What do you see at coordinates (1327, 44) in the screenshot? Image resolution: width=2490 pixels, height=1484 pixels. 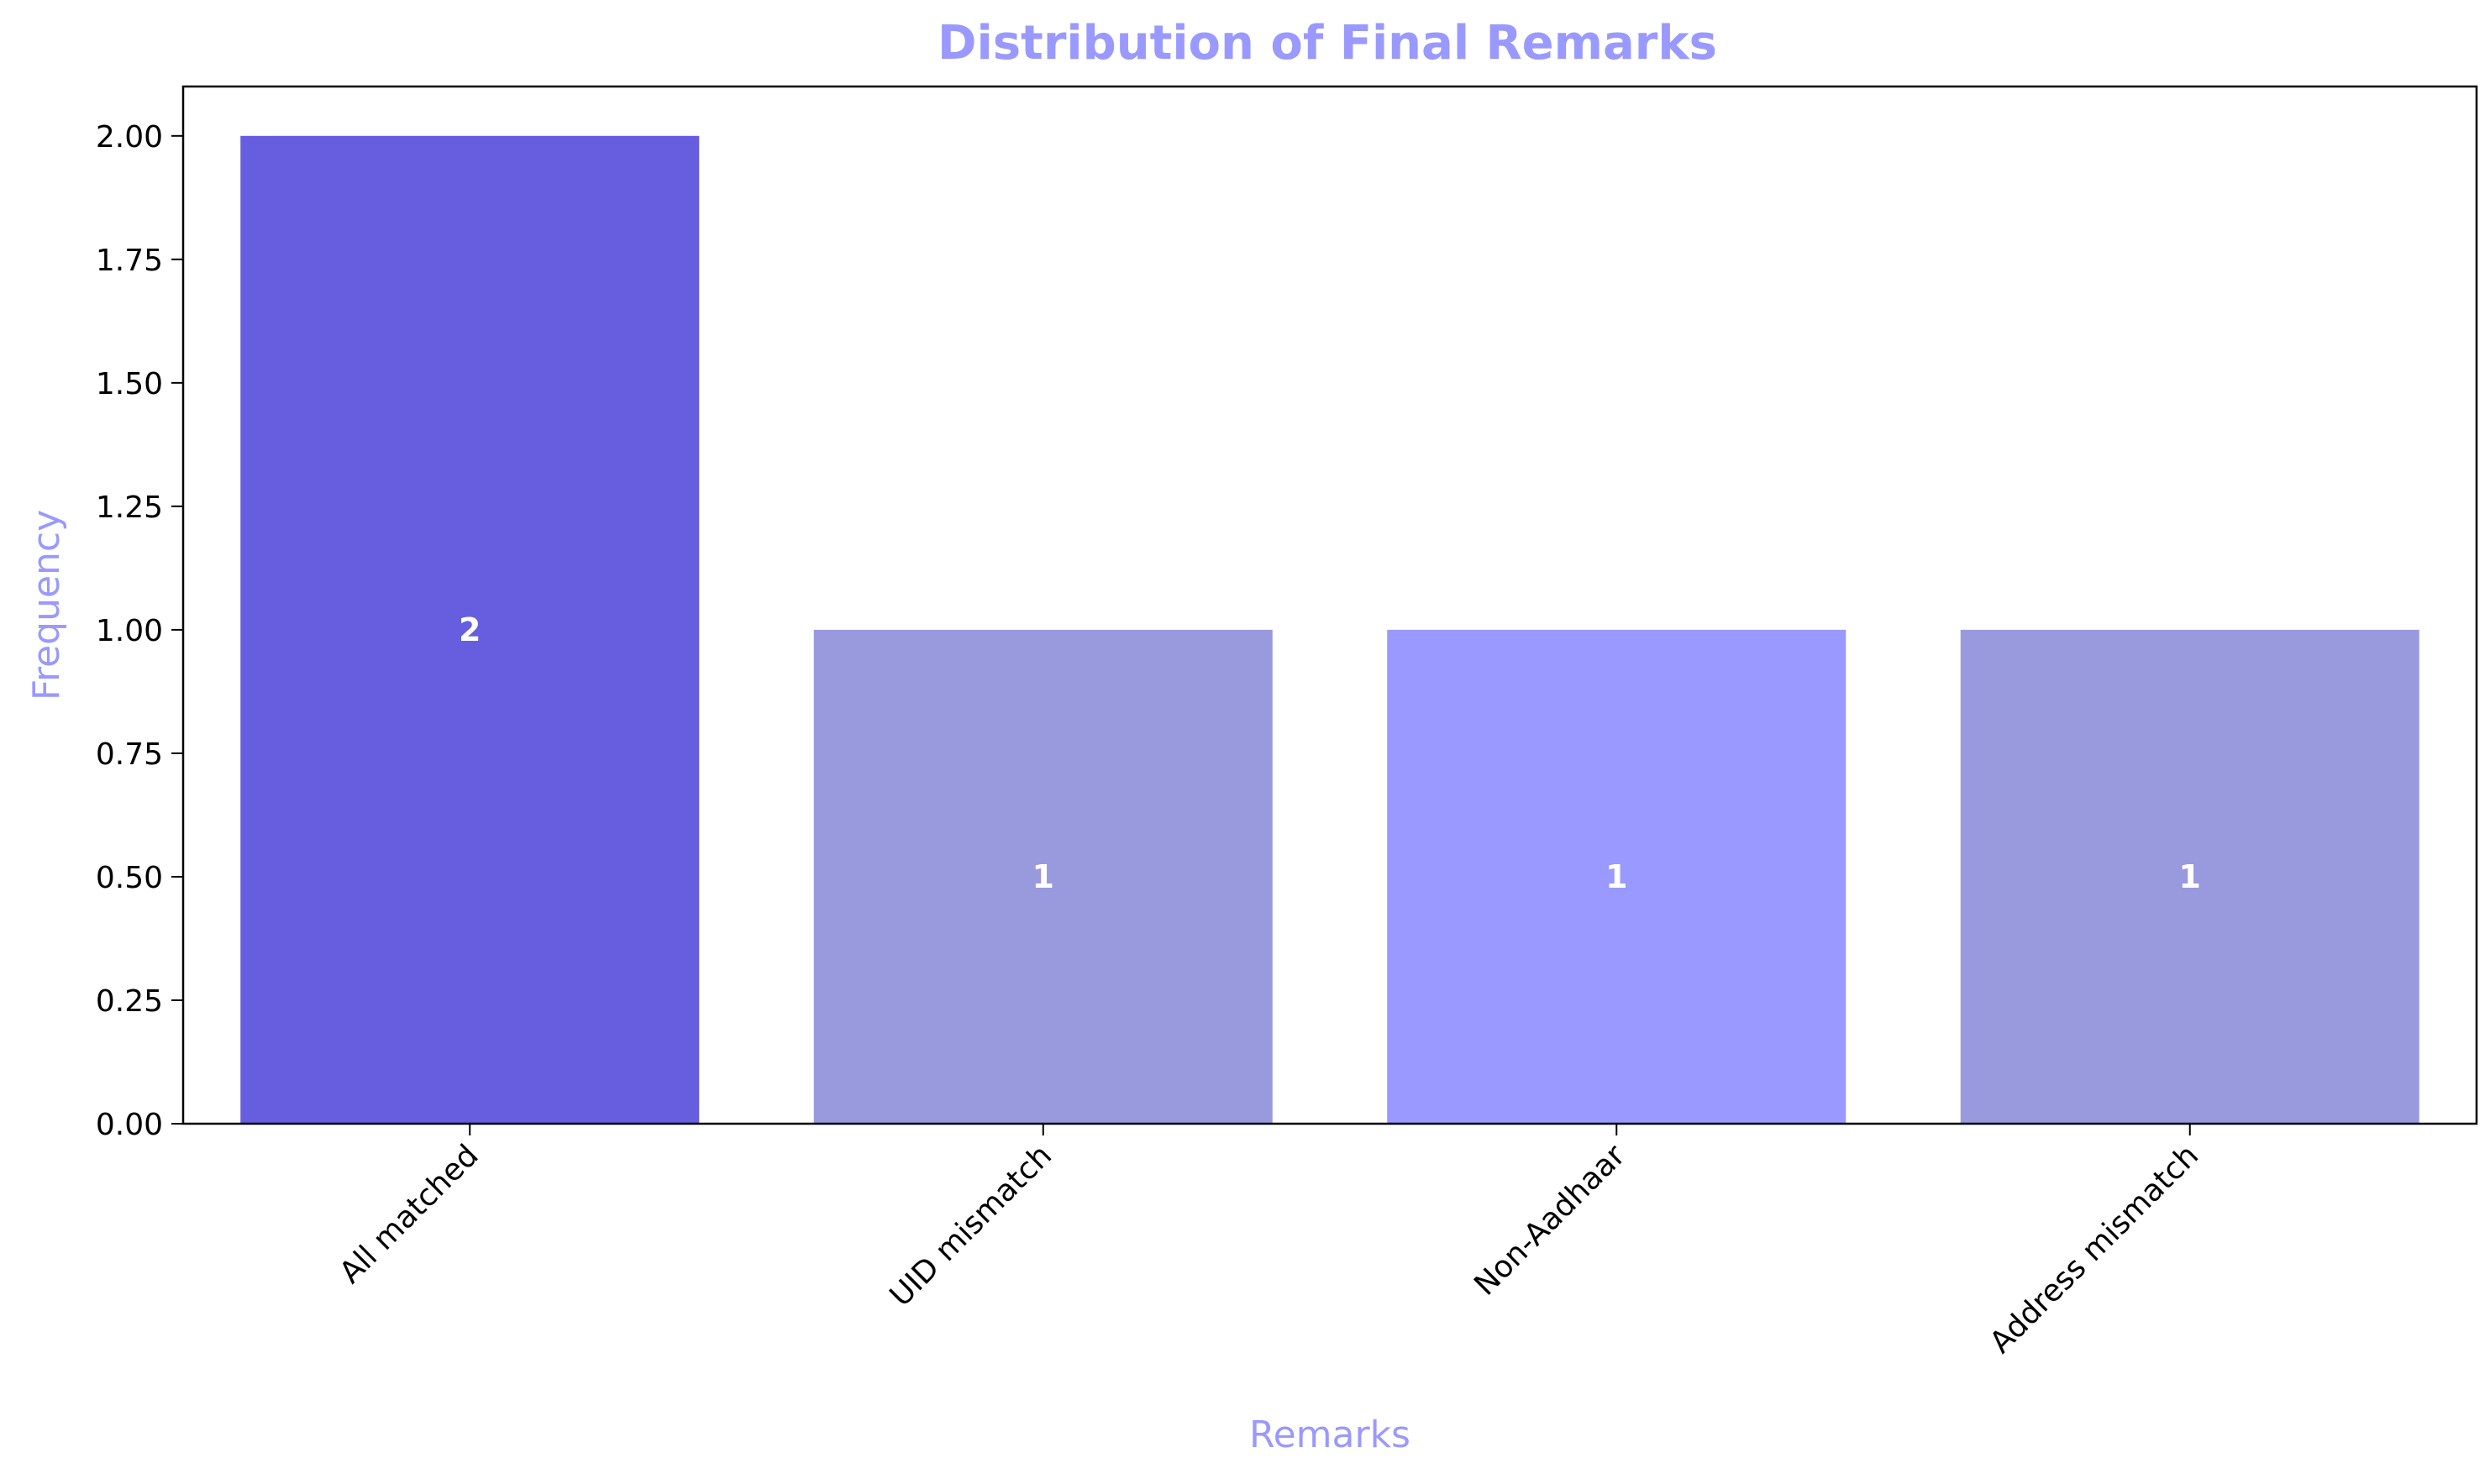 I see `chart-title: Distribution of Final Remarks` at bounding box center [1327, 44].